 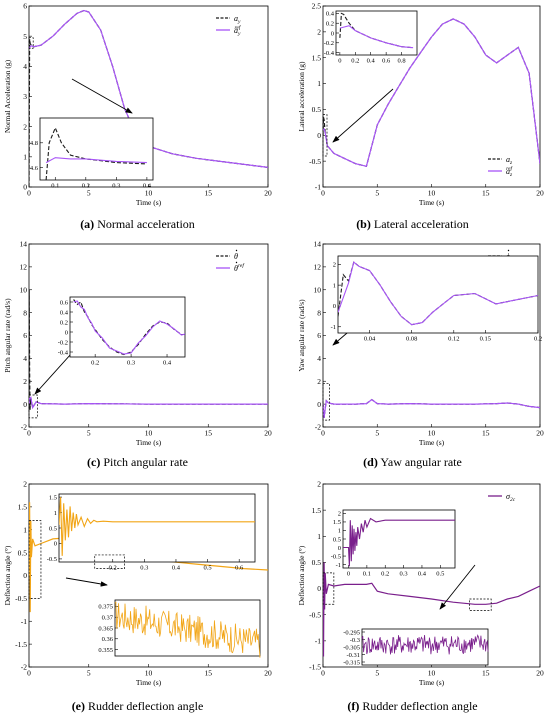 What do you see at coordinates (416, 647) in the screenshot?
I see `inset2-f: -0.295-0.3-0.305-0.31-0.315` at bounding box center [416, 647].